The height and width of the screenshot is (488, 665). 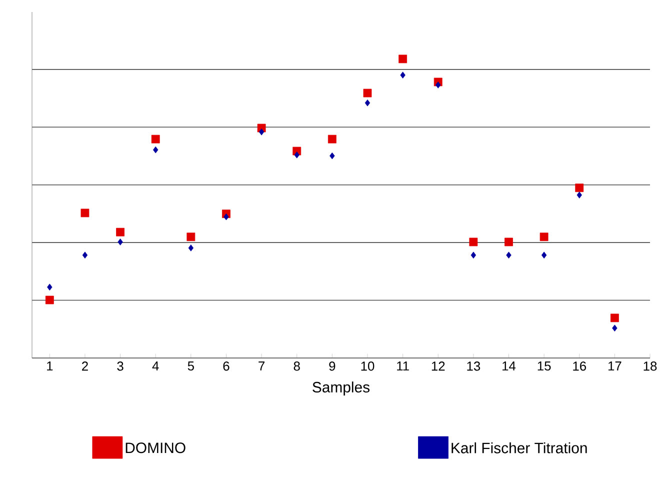 What do you see at coordinates (191, 366) in the screenshot?
I see `x-tick-label: 5` at bounding box center [191, 366].